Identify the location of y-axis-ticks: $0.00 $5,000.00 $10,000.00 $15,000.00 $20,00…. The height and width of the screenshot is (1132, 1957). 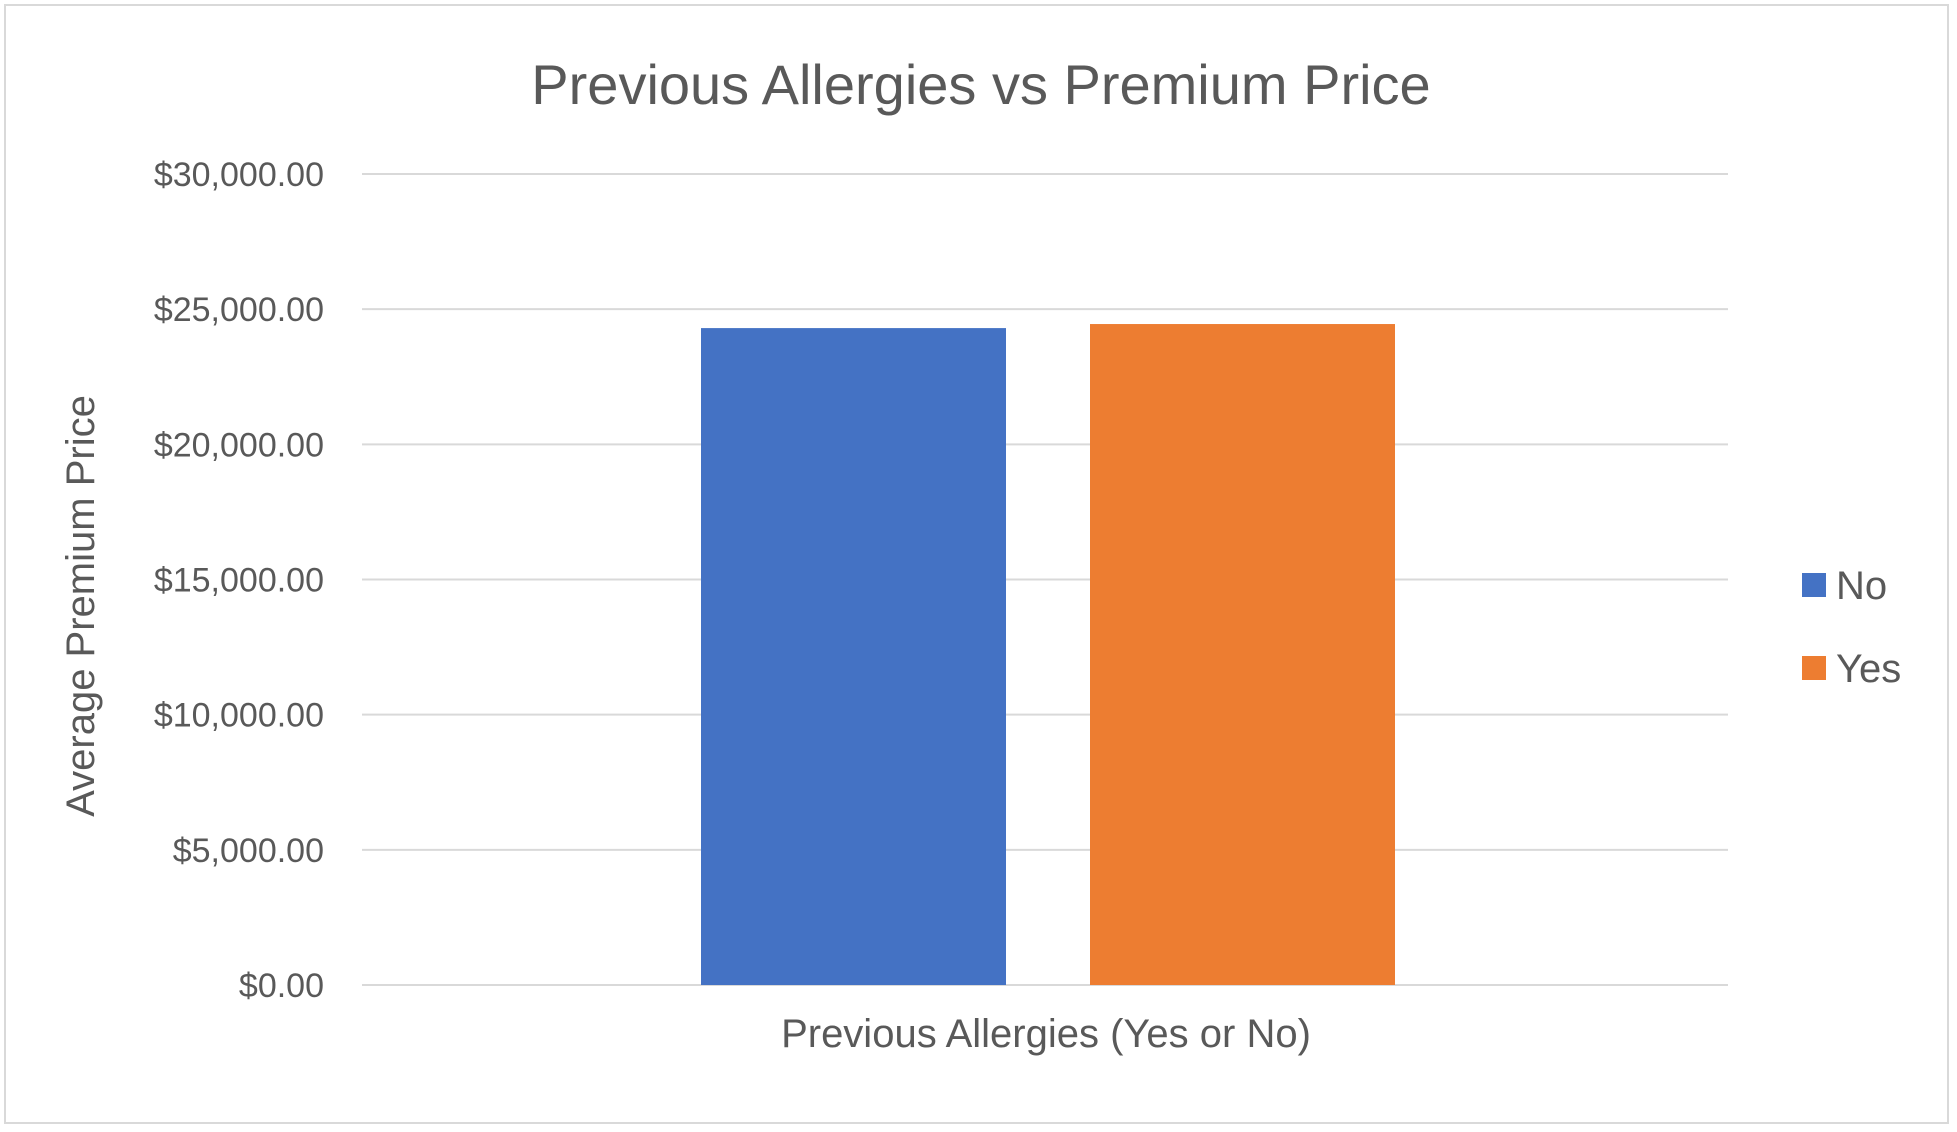
(239, 580).